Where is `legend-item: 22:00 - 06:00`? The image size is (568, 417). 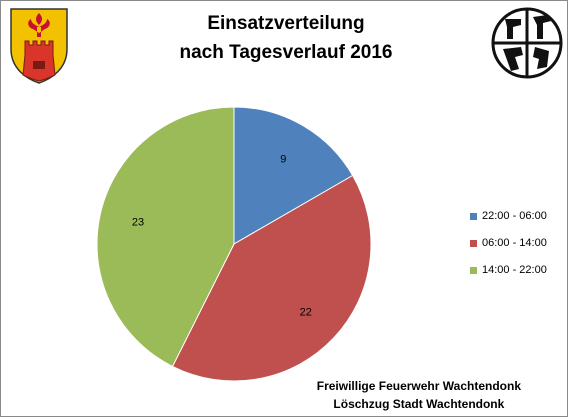
legend-item: 22:00 - 06:00 is located at coordinates (508, 216).